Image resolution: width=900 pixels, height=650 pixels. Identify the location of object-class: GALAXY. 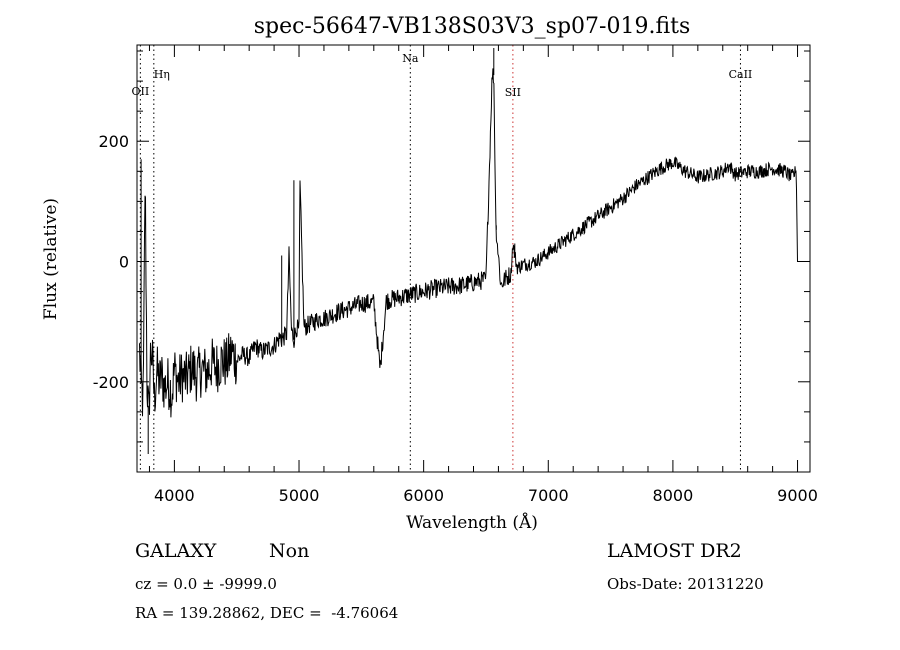
(176, 551).